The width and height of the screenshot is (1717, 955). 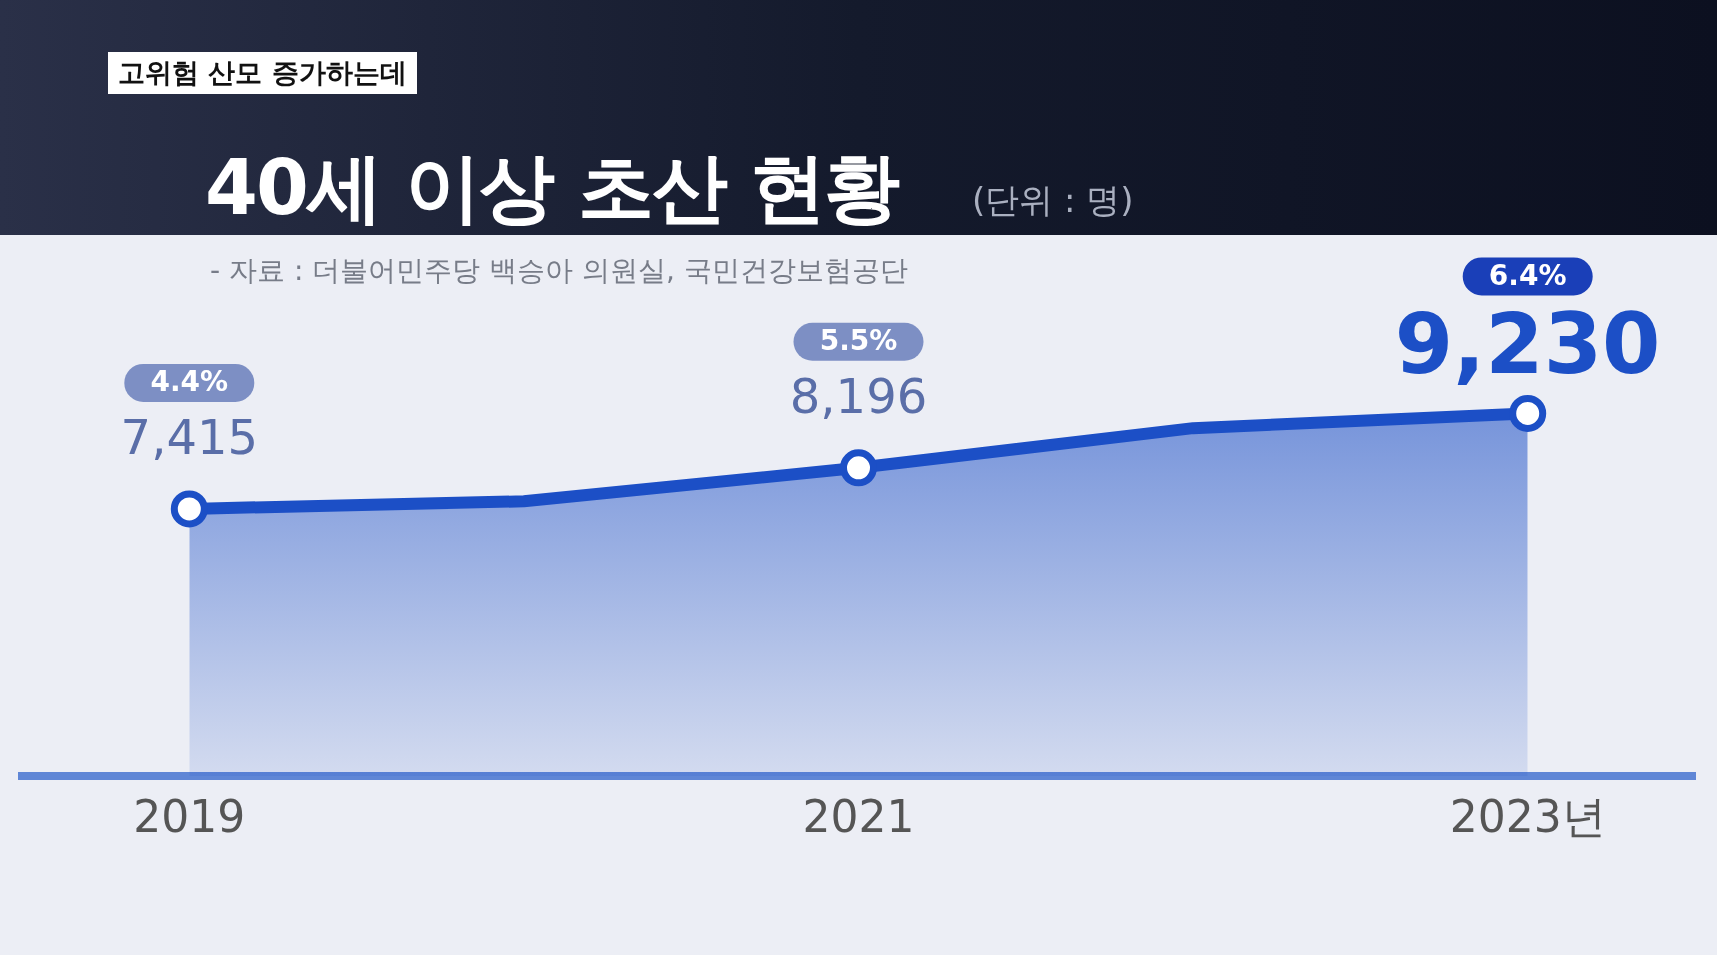 I want to click on x-tick-label: 2019, so click(x=189, y=817).